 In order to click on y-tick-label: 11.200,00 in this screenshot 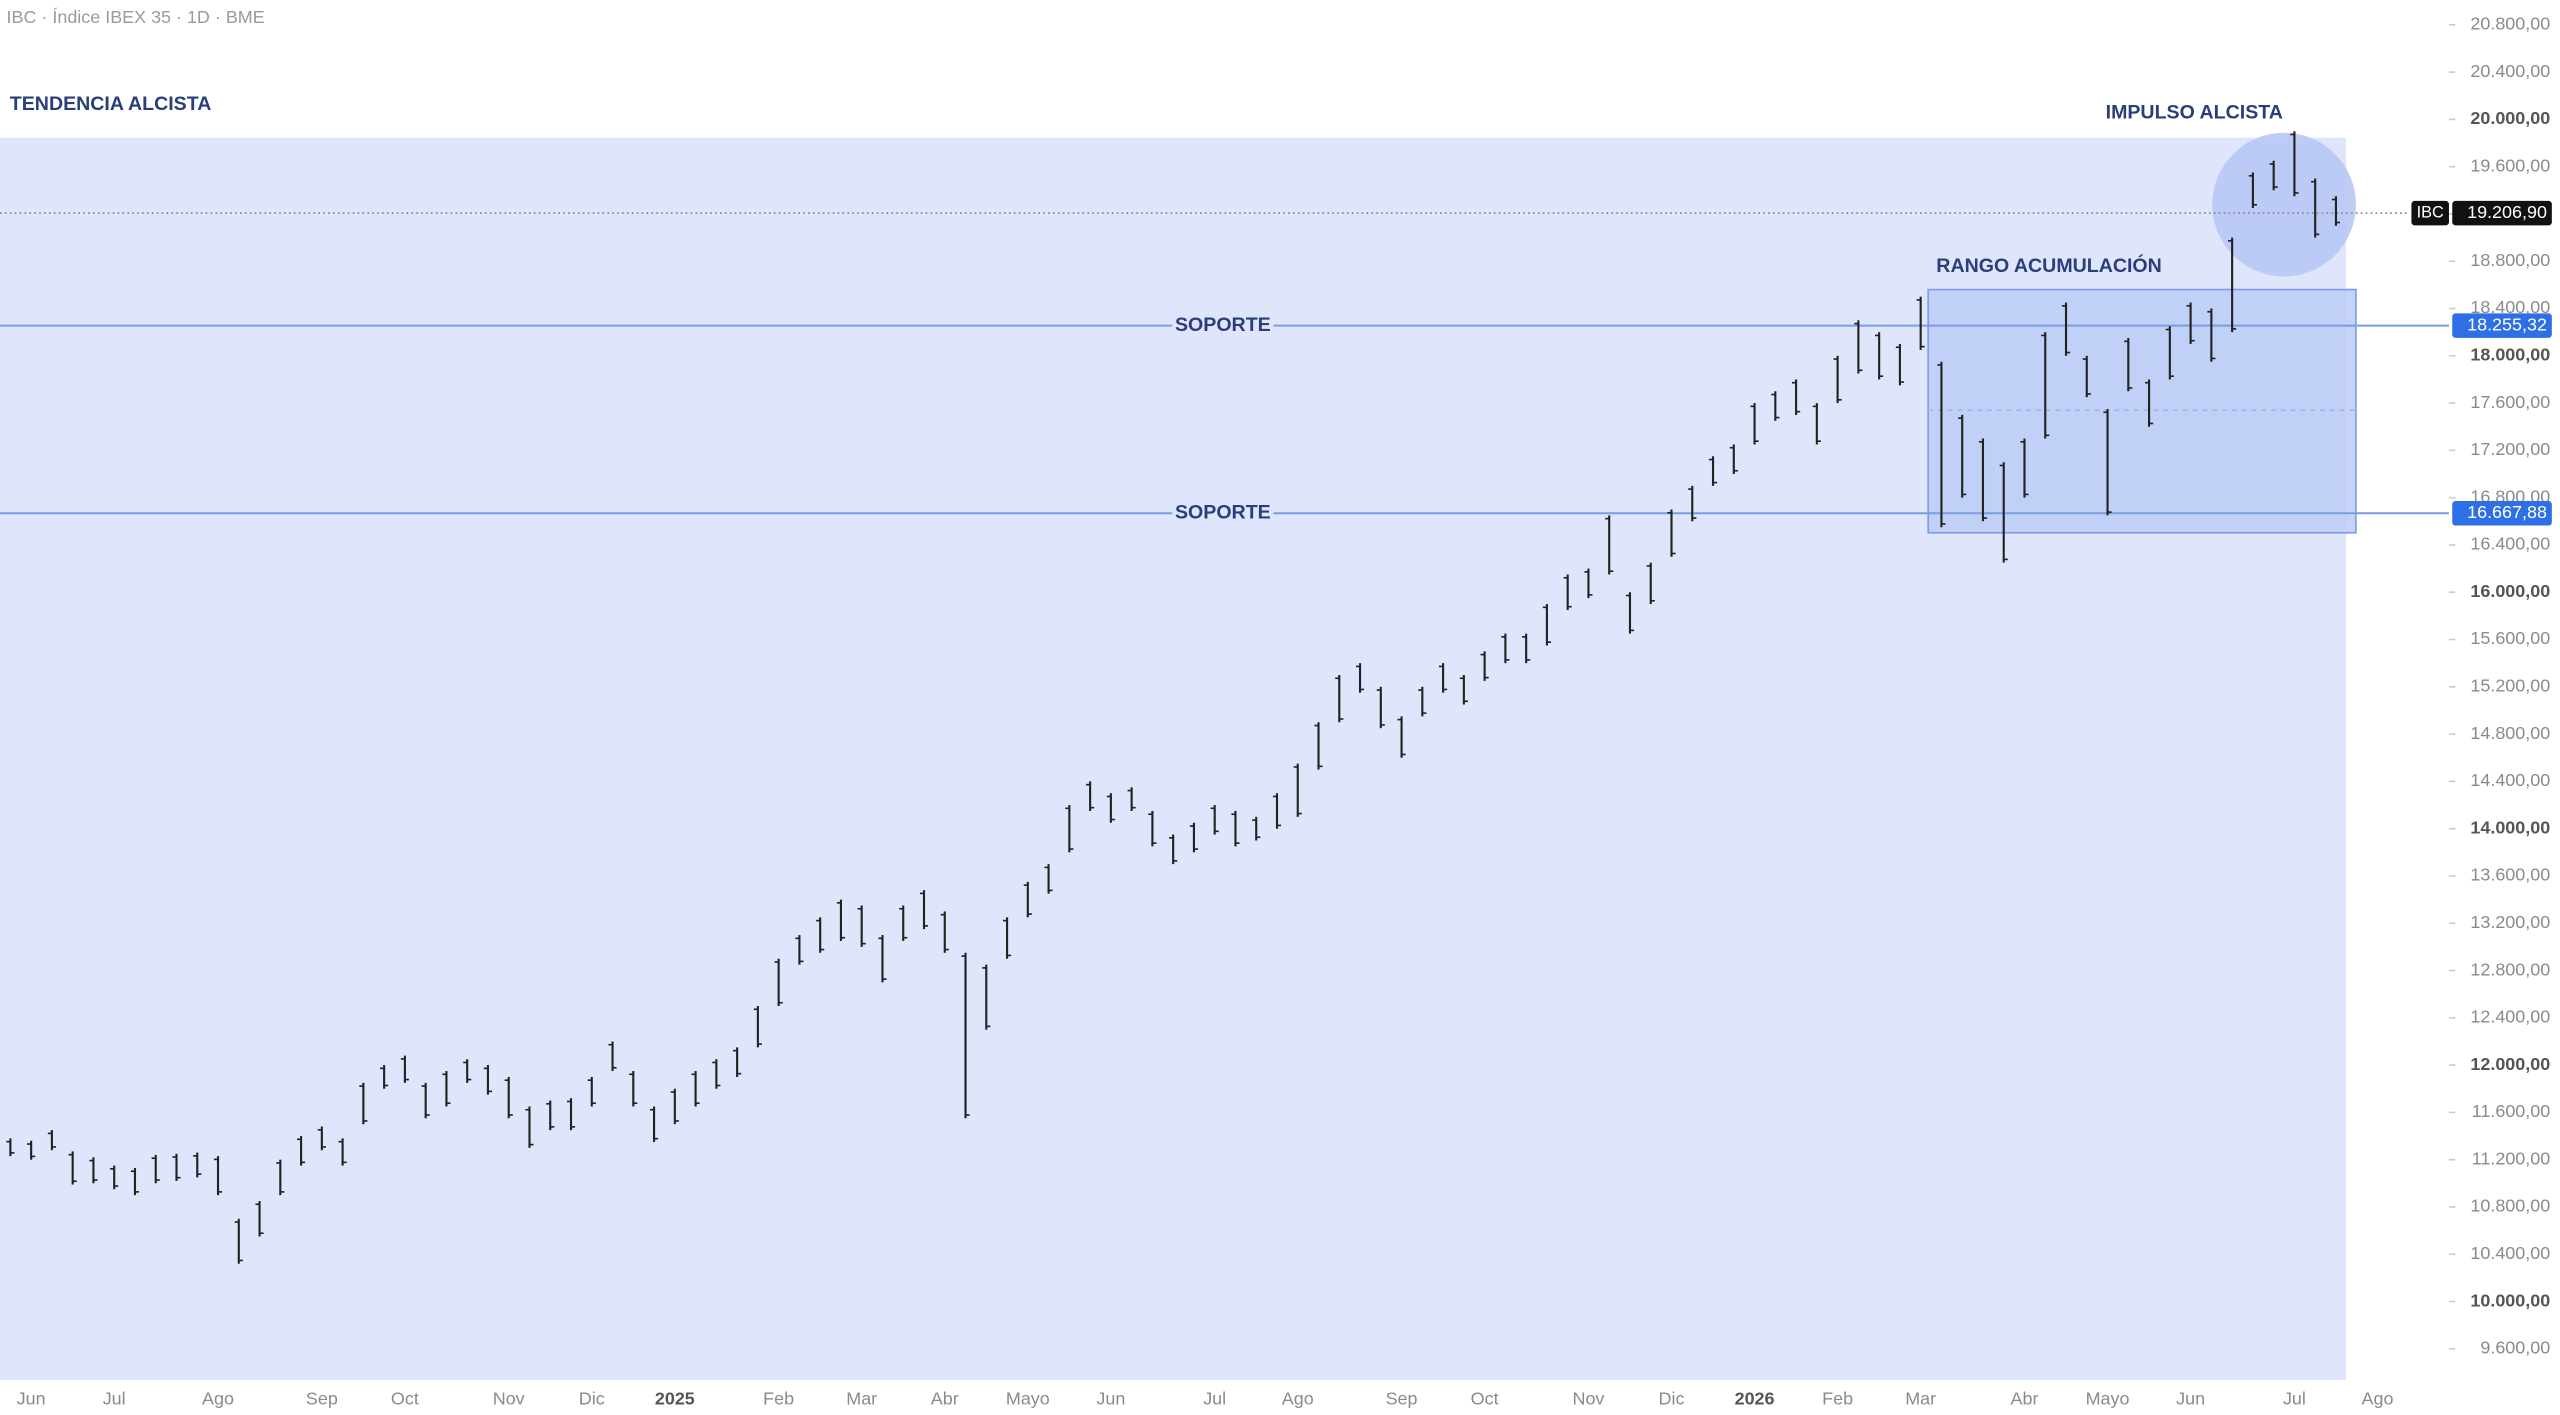, I will do `click(2511, 1158)`.